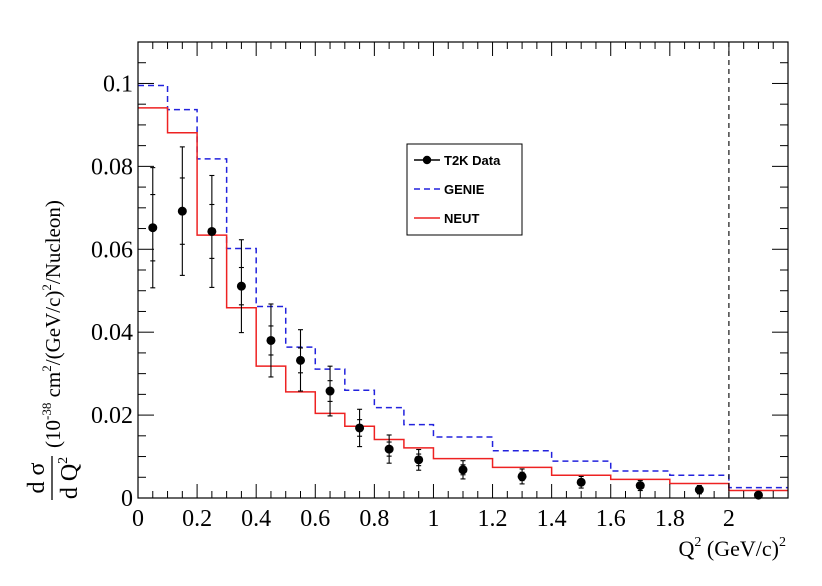 This screenshot has width=822, height=586. What do you see at coordinates (112, 167) in the screenshot?
I see `y-tick-label: 0.08` at bounding box center [112, 167].